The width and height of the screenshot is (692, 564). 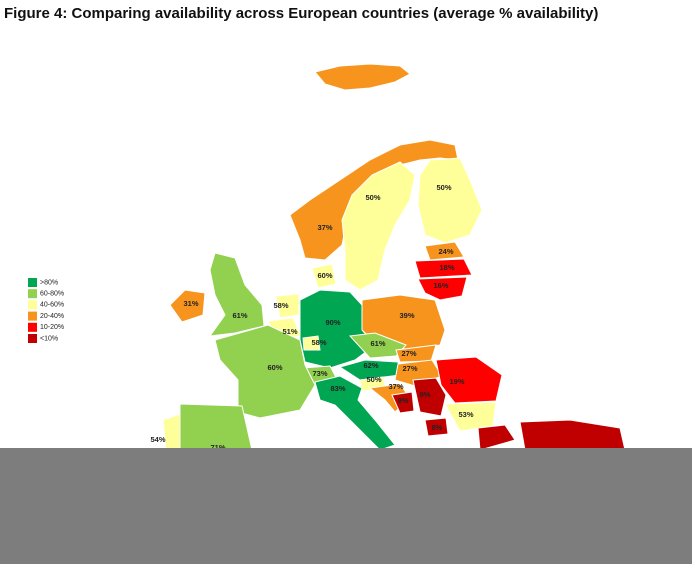 What do you see at coordinates (319, 373) in the screenshot?
I see `country-value: 73%` at bounding box center [319, 373].